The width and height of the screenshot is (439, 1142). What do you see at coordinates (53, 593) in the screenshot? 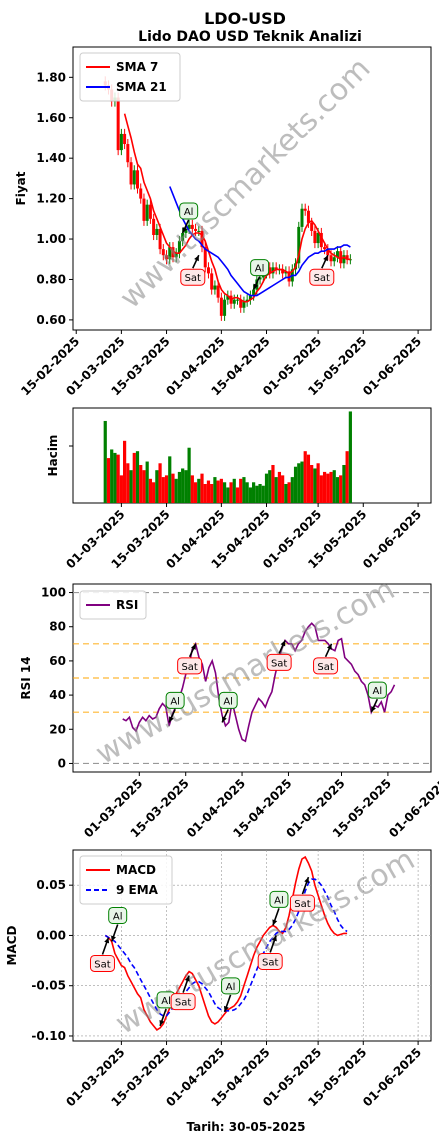
I see `y-tick-label: 100` at bounding box center [53, 593].